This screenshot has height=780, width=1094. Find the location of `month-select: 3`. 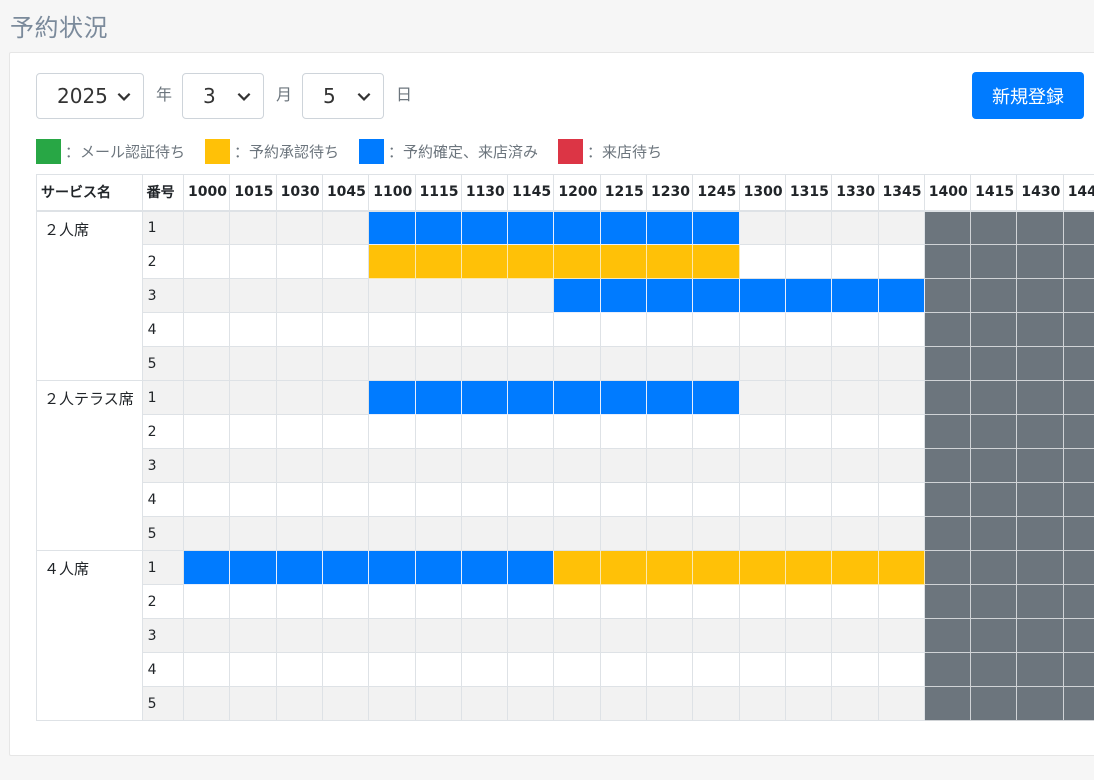

month-select: 3 is located at coordinates (223, 96).